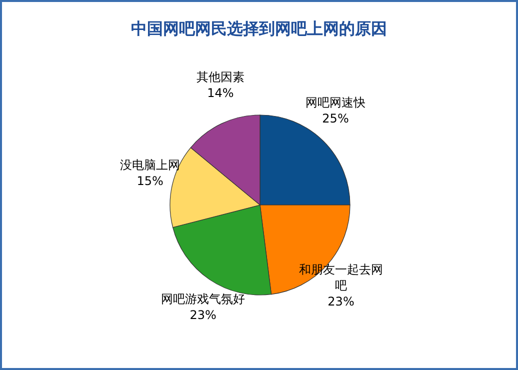 The width and height of the screenshot is (518, 370). I want to click on slice-label: 网吧游戏气氛好, so click(203, 299).